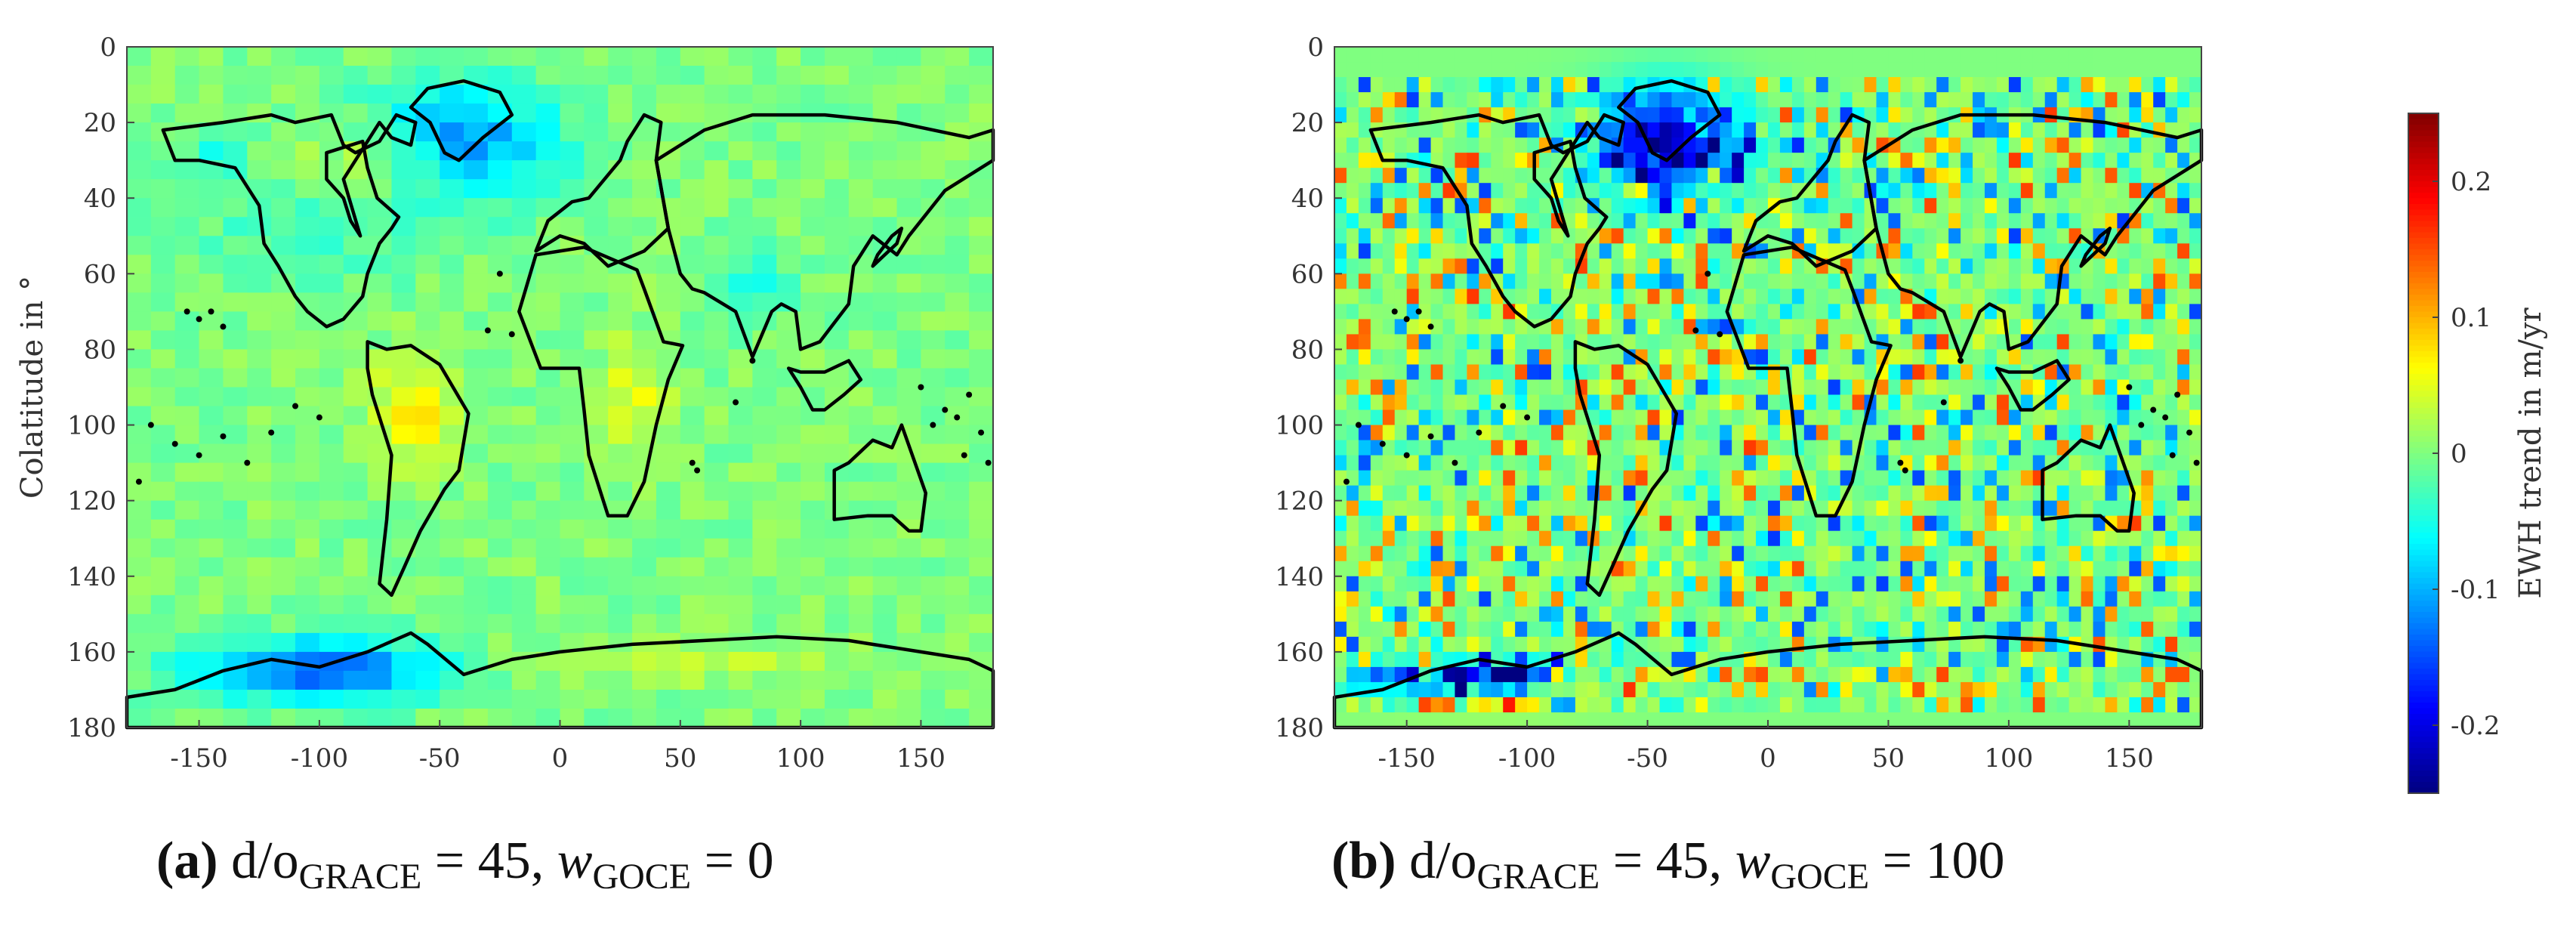 This screenshot has width=2576, height=936. What do you see at coordinates (1768, 758) in the screenshot?
I see `x-tick-label: 0` at bounding box center [1768, 758].